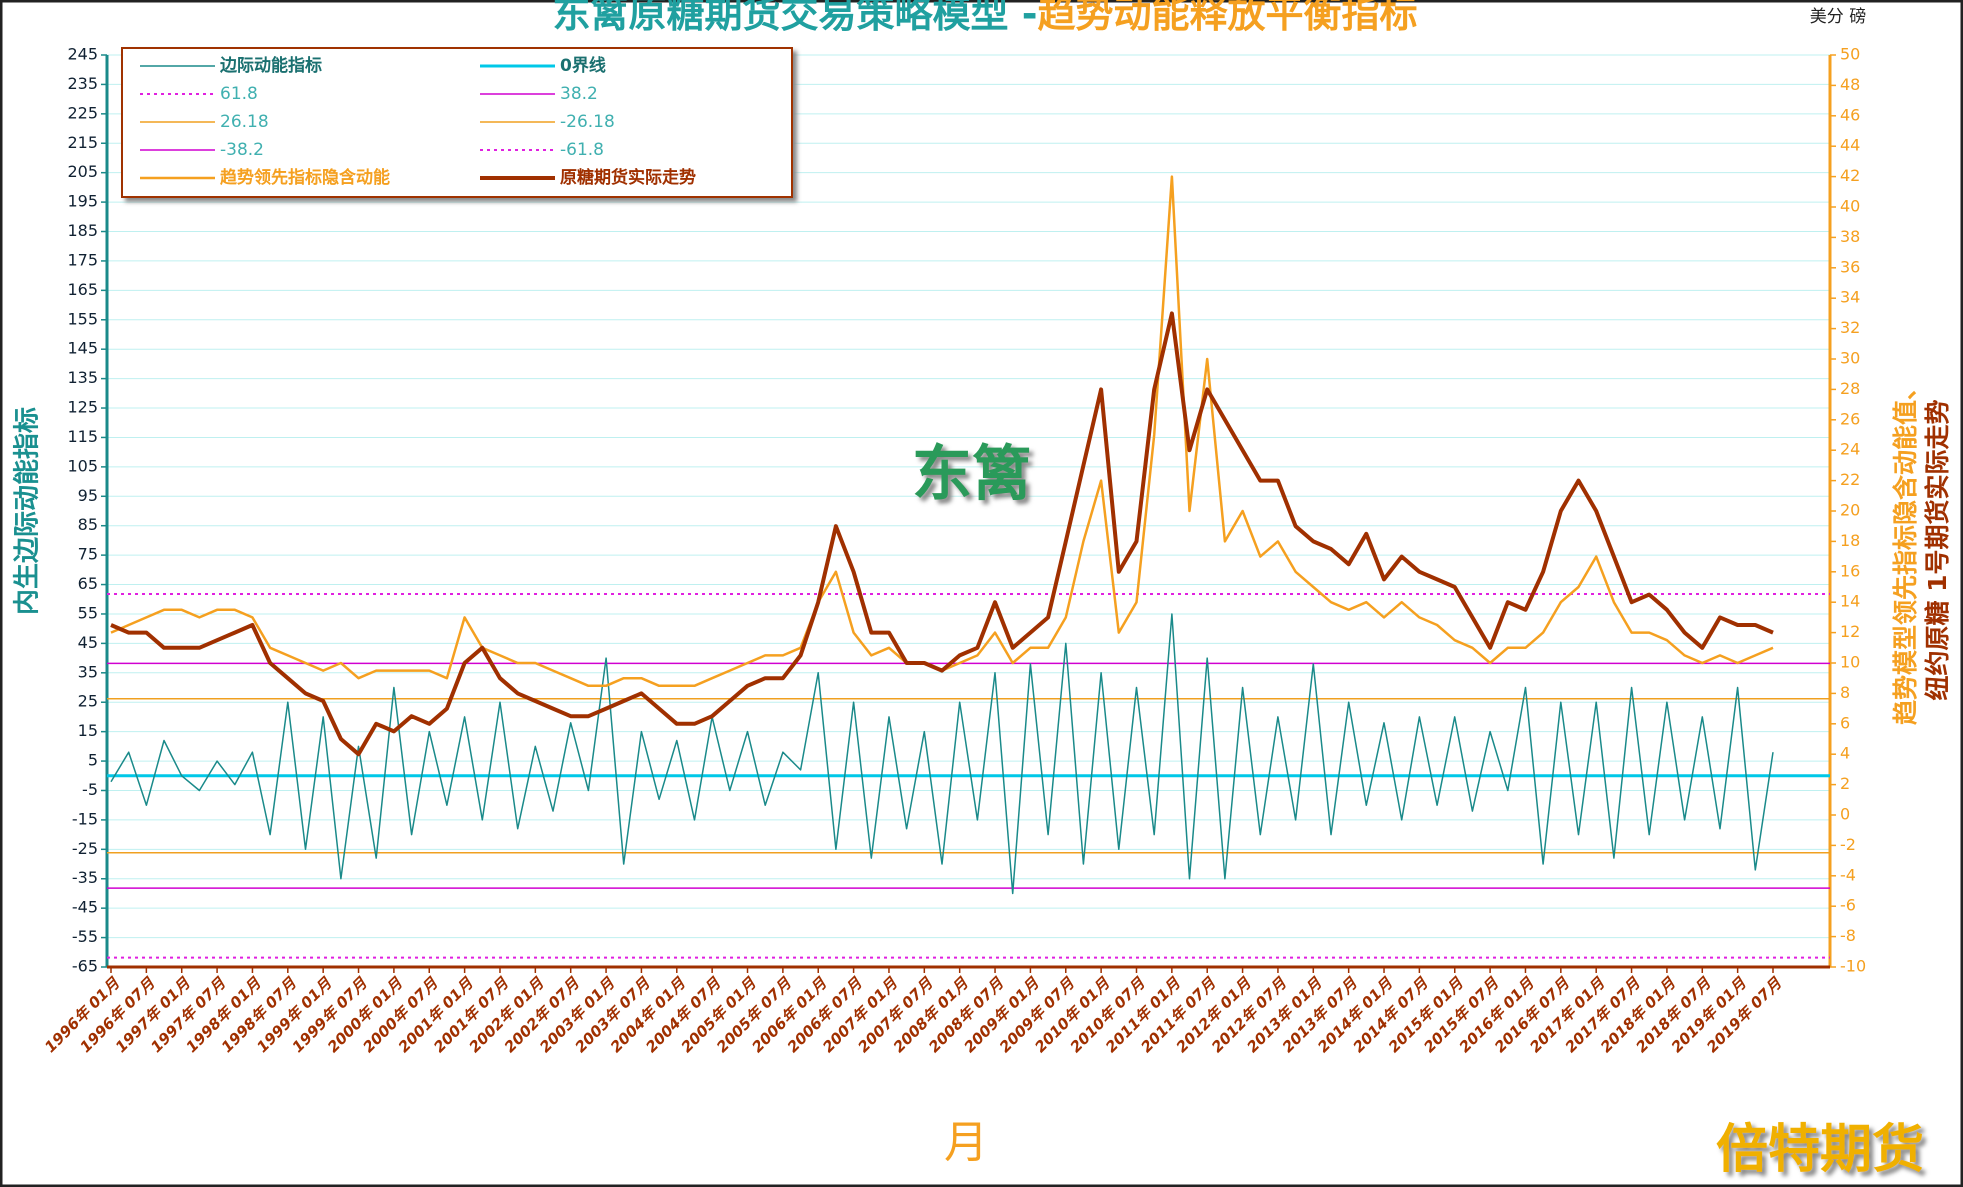  I want to click on y2-tick-label: 8, so click(1845, 692).